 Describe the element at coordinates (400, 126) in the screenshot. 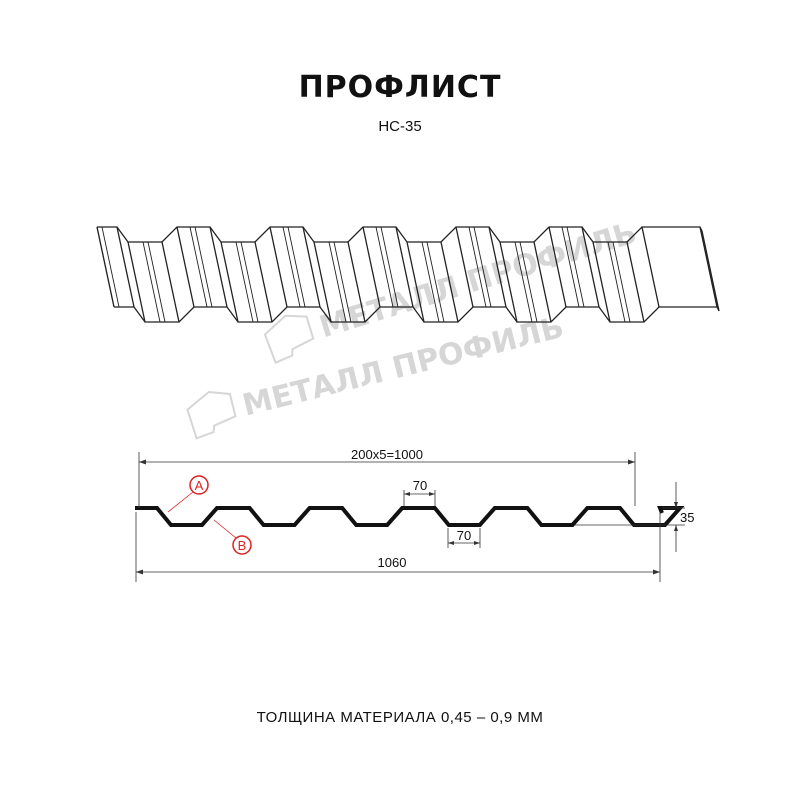

I see `model-label: НС-35` at that location.